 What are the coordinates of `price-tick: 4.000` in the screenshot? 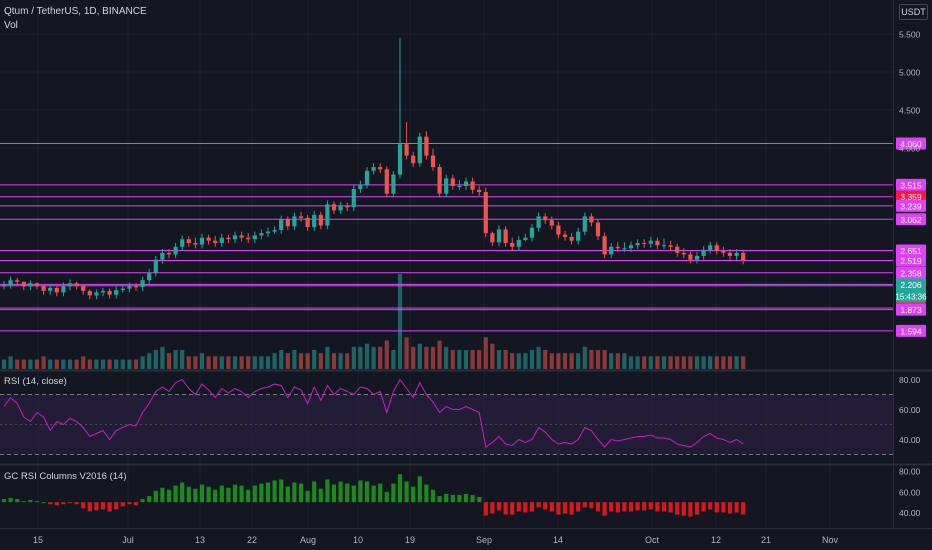 It's located at (910, 149).